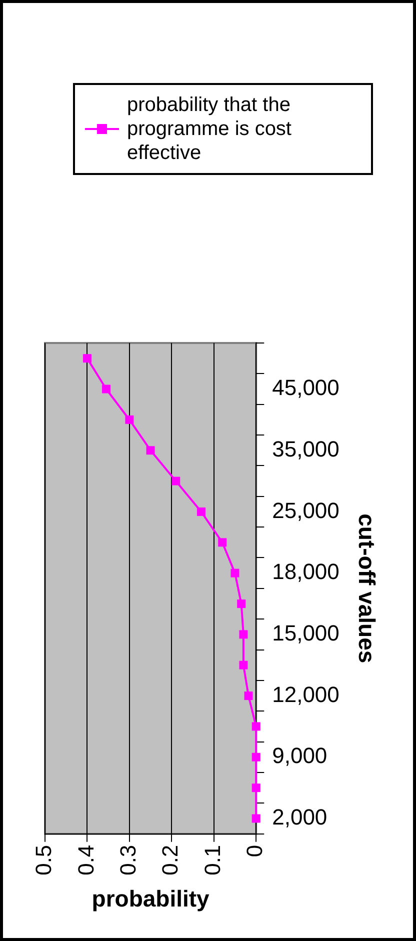 Image resolution: width=416 pixels, height=941 pixels. What do you see at coordinates (300, 817) in the screenshot?
I see `y-tick-label: 2,000` at bounding box center [300, 817].